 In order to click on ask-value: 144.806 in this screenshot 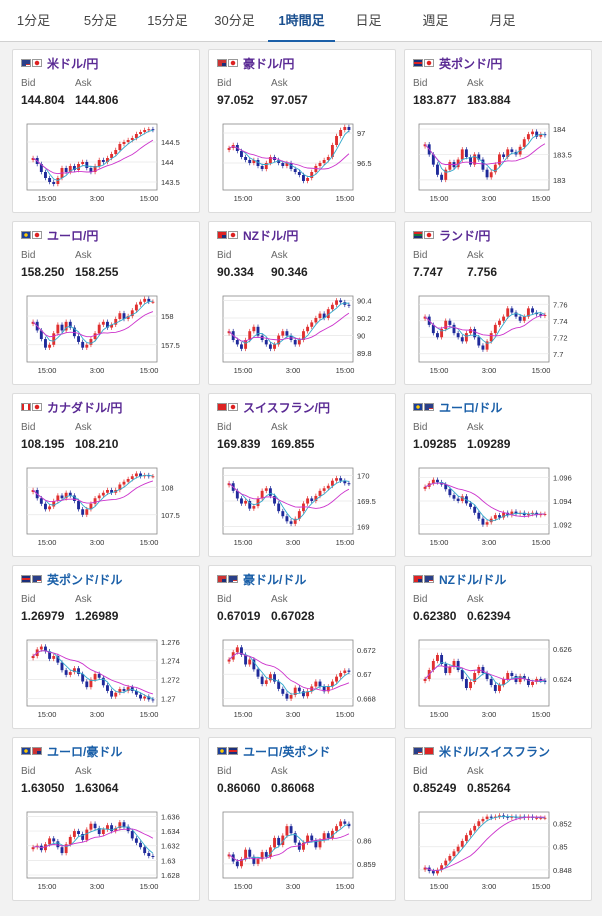, I will do `click(97, 100)`.